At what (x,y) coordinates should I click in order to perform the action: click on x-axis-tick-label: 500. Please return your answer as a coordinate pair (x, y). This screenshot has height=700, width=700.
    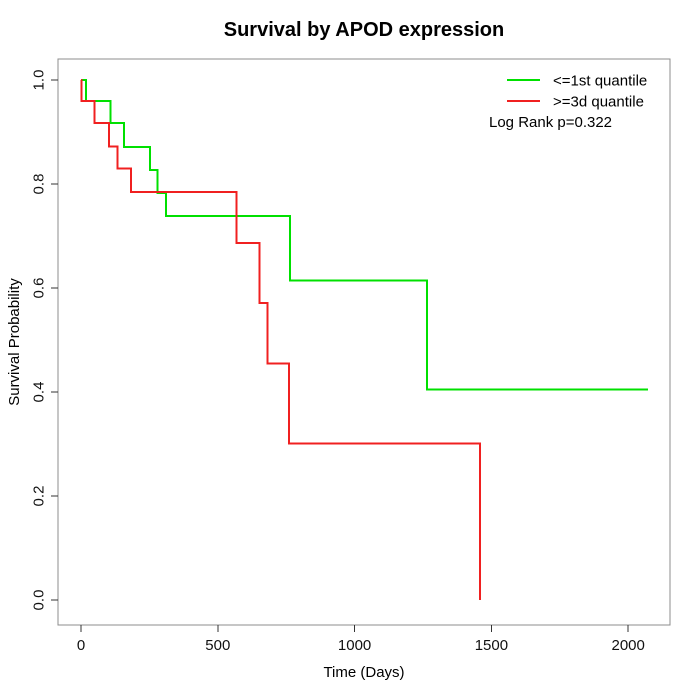
    Looking at the image, I should click on (217, 645).